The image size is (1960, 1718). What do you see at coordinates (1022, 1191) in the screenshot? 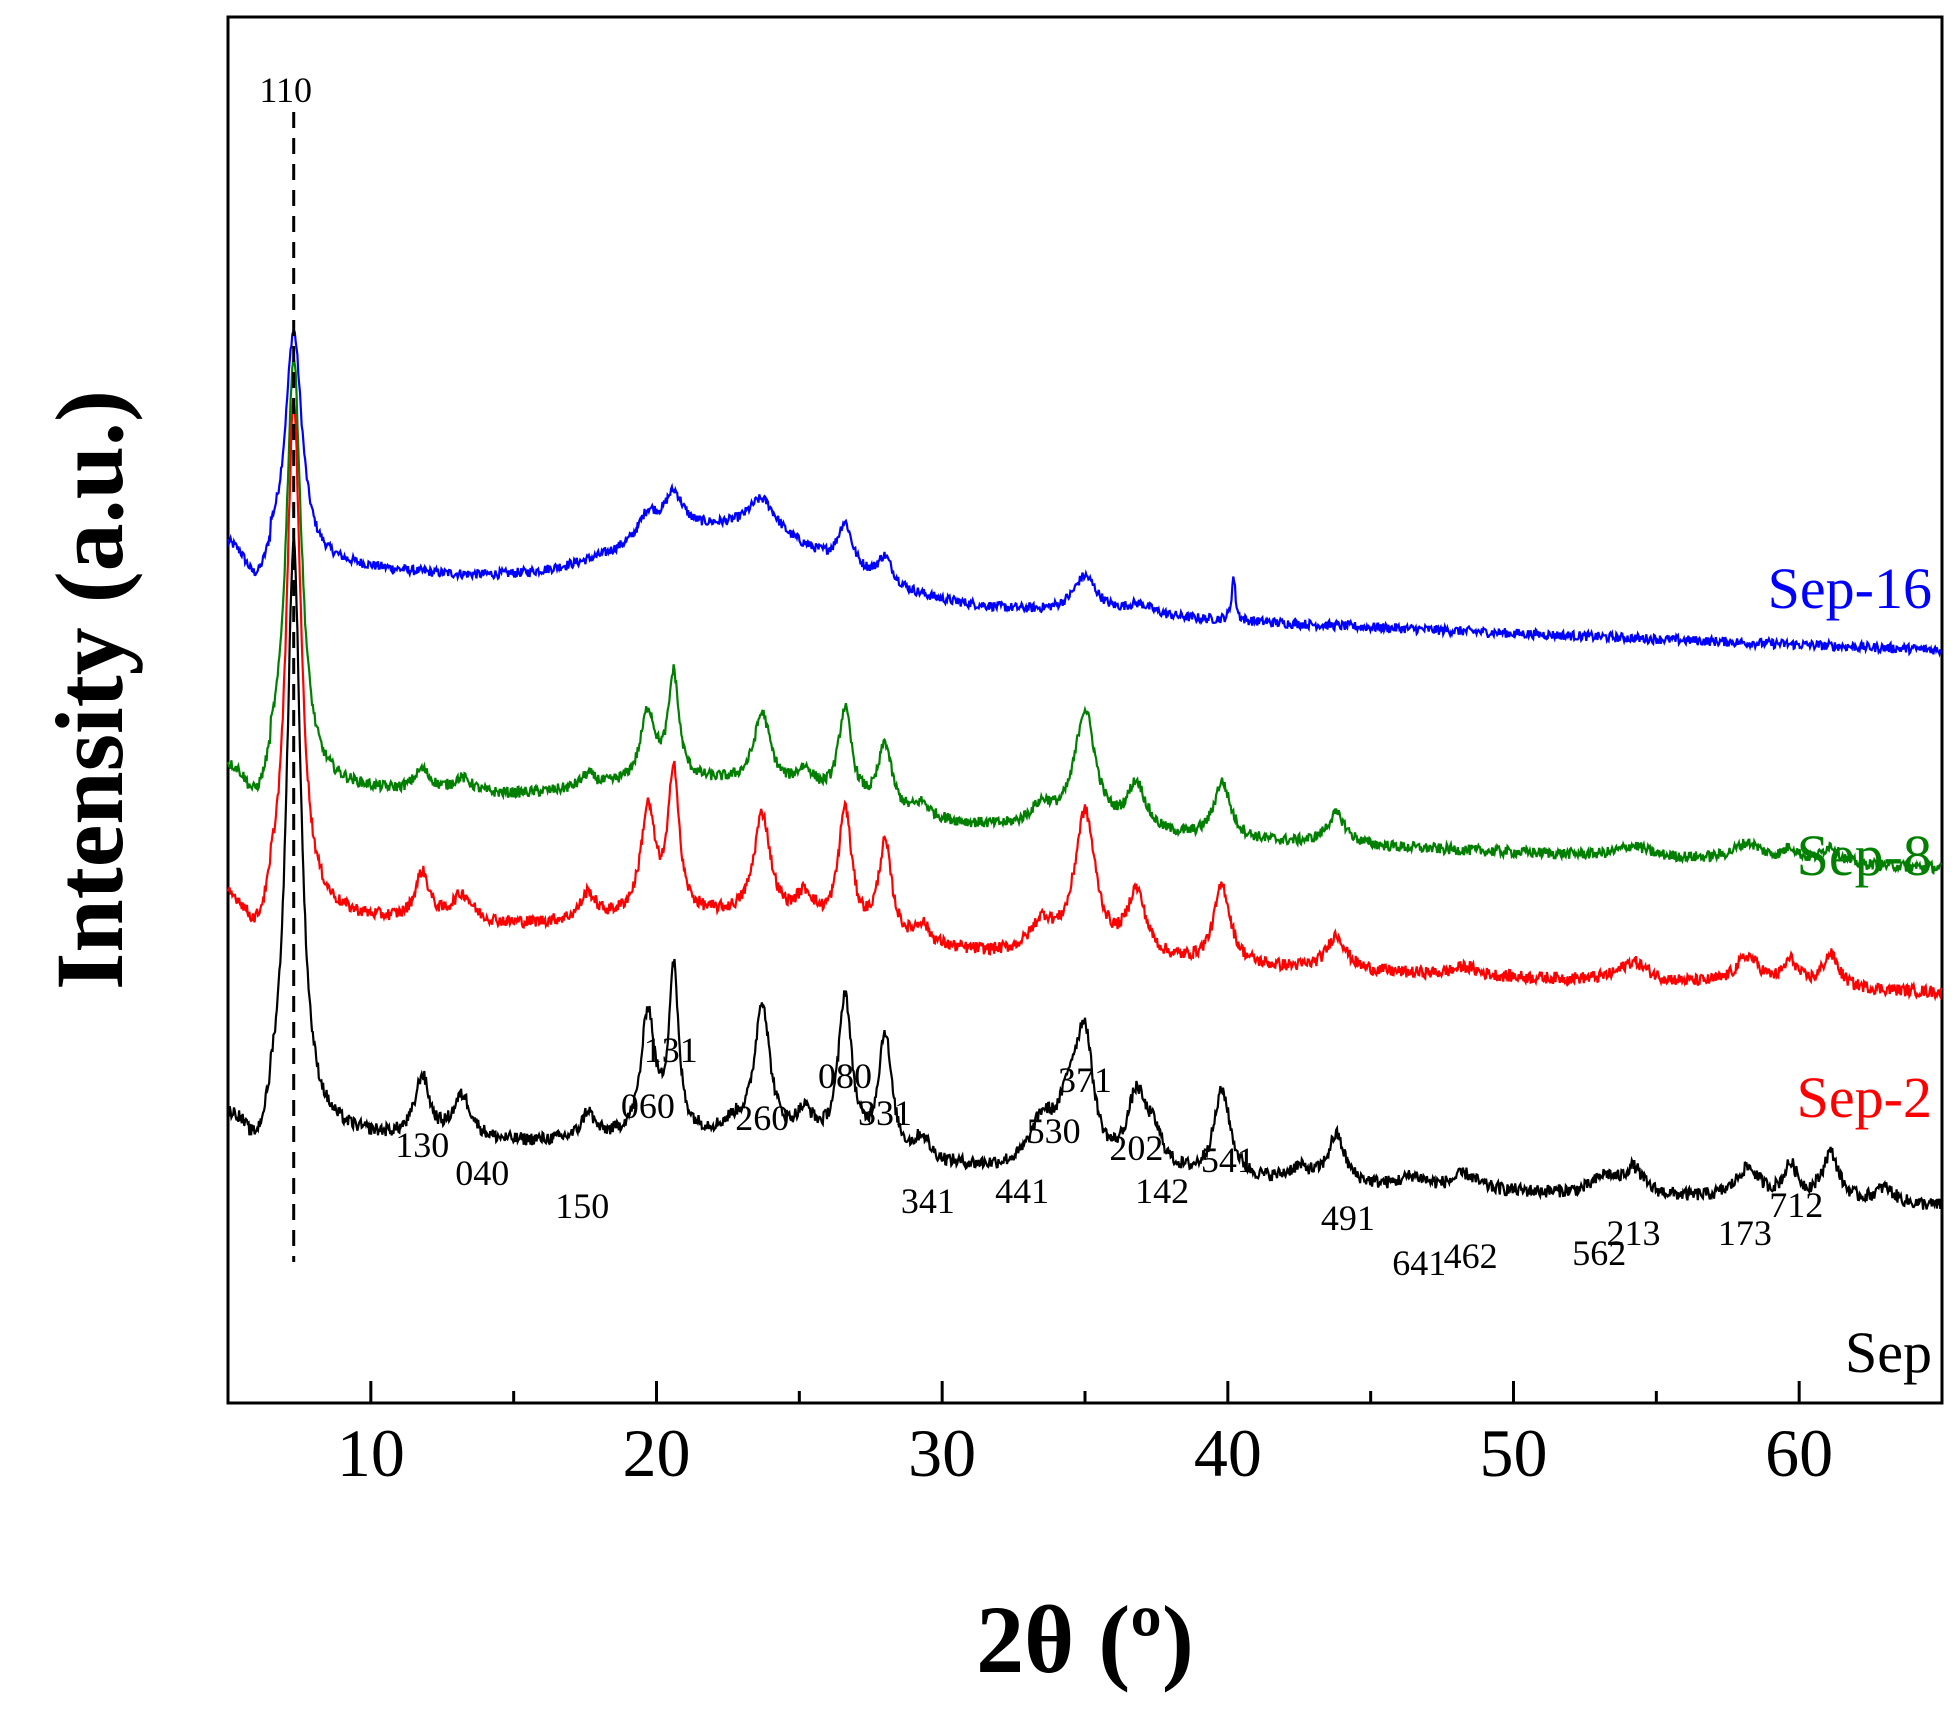
I see `peak-label-441: 441` at bounding box center [1022, 1191].